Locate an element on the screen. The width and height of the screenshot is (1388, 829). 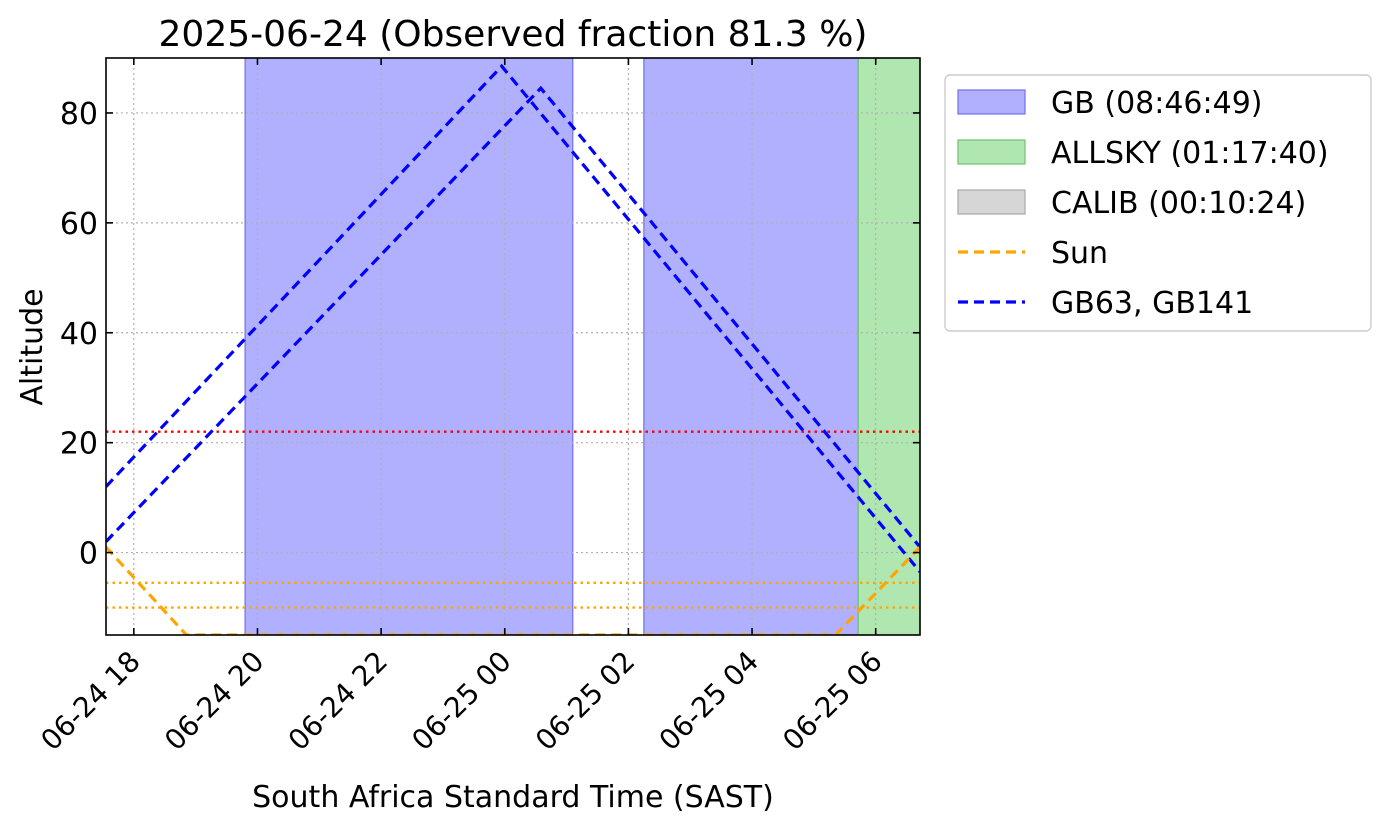
x-tick-label: 06-24 20 is located at coordinates (214, 701).